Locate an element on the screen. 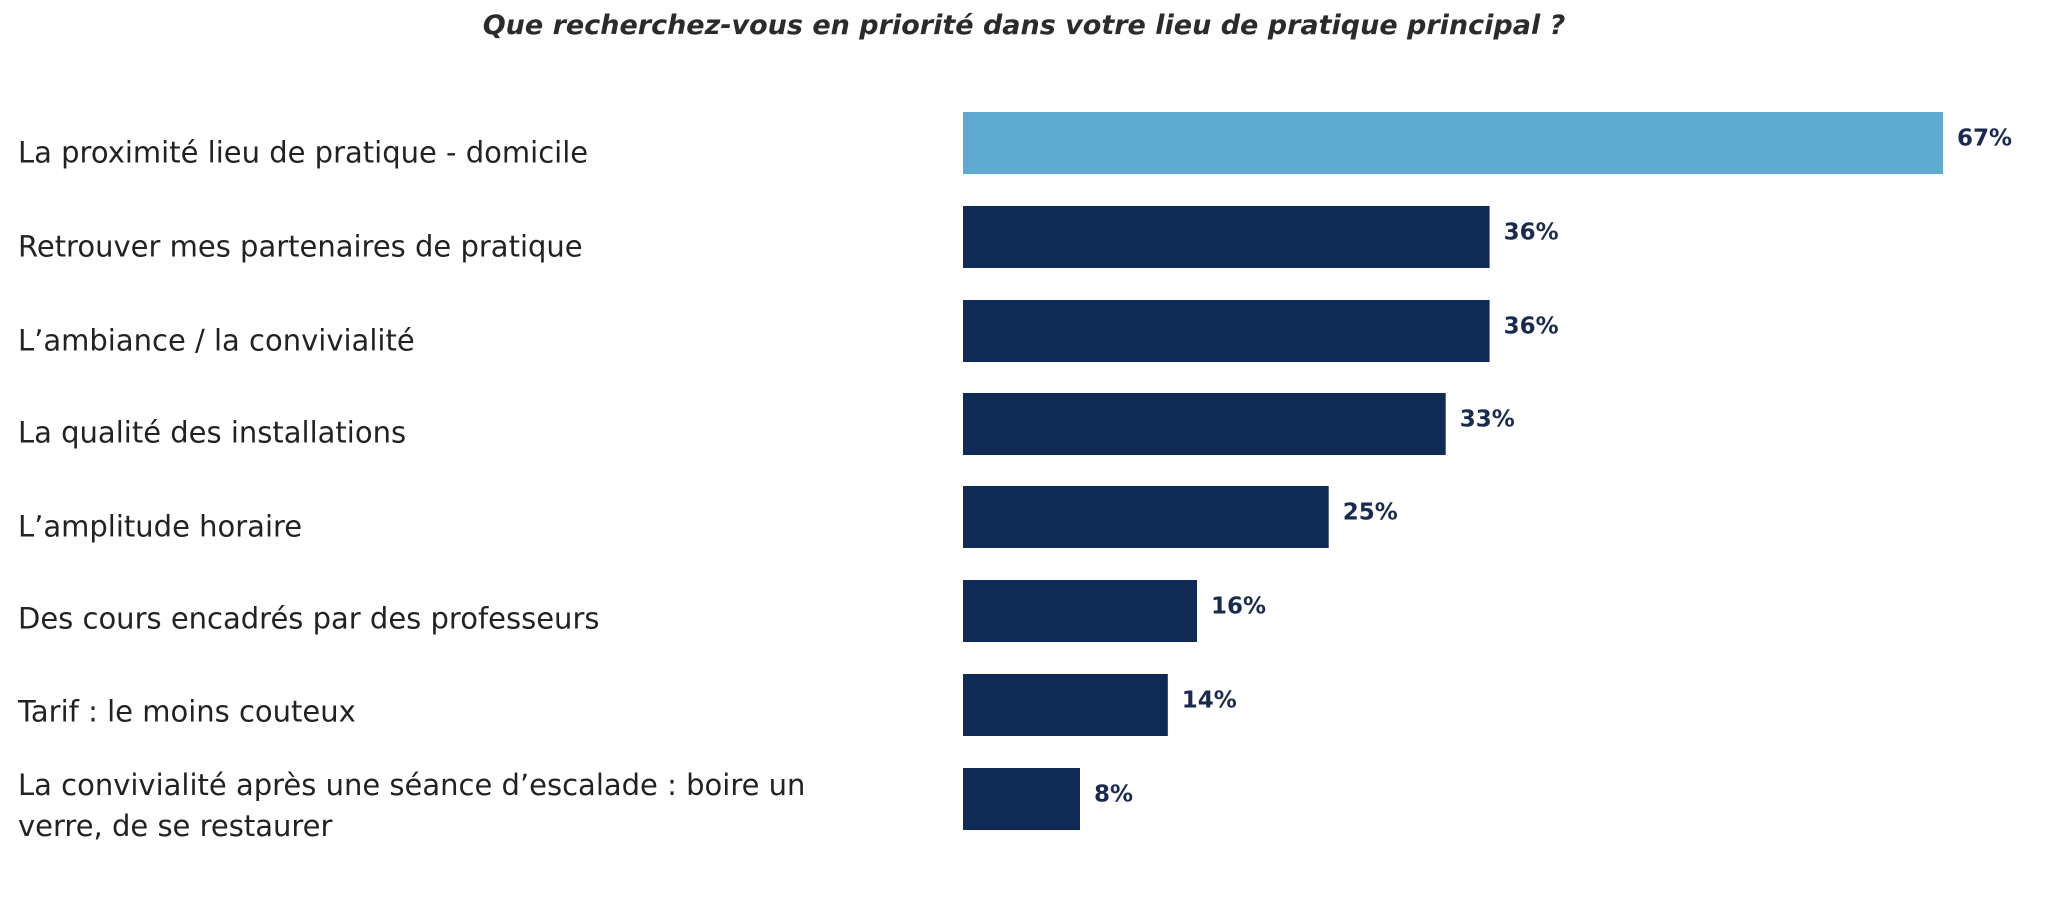  bar-value-label-3: 33% is located at coordinates (1487, 420).